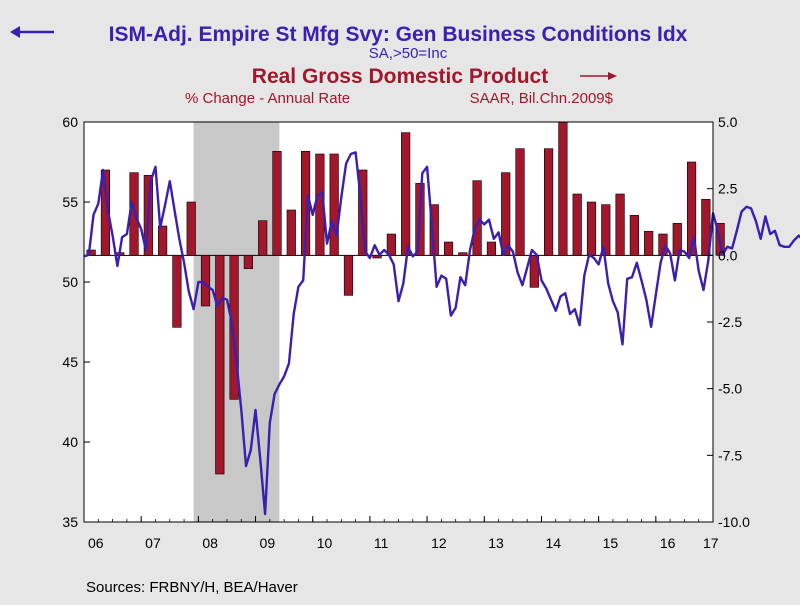 The height and width of the screenshot is (605, 800). Describe the element at coordinates (267, 98) in the screenshot. I see `bar-series-subtitle-left: % Change - Annual Rate` at that location.